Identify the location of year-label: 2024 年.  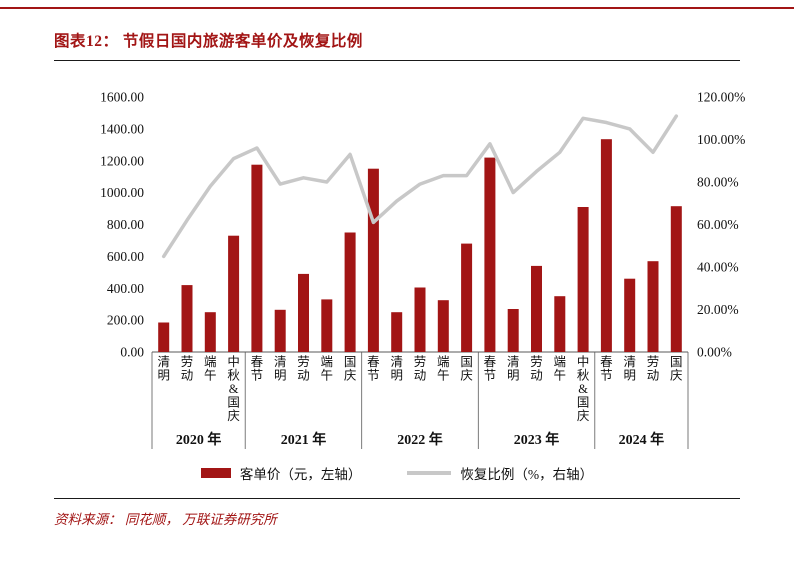
(642, 439).